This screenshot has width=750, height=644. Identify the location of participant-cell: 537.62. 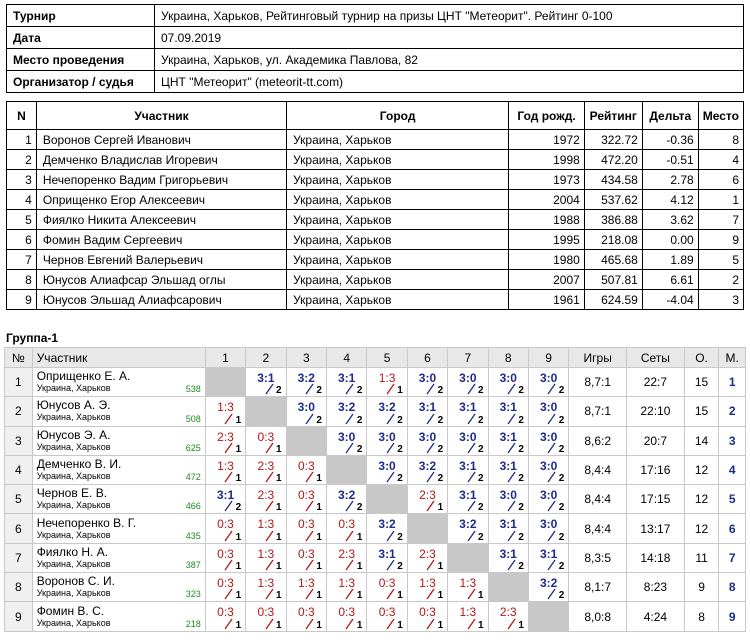
(613, 199).